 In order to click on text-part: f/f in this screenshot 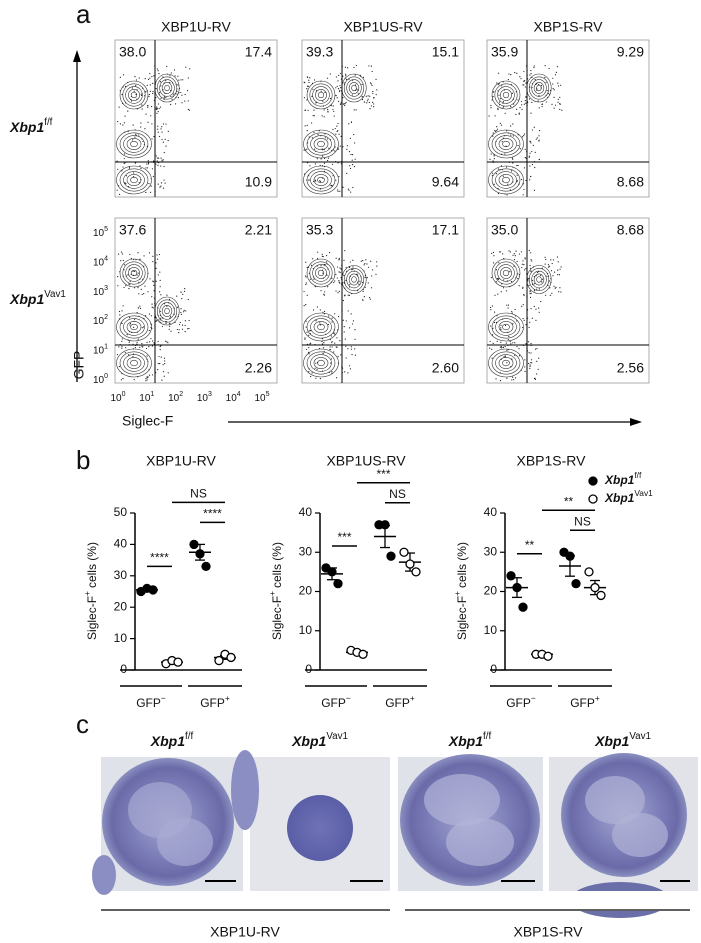, I will do `click(48, 122)`.